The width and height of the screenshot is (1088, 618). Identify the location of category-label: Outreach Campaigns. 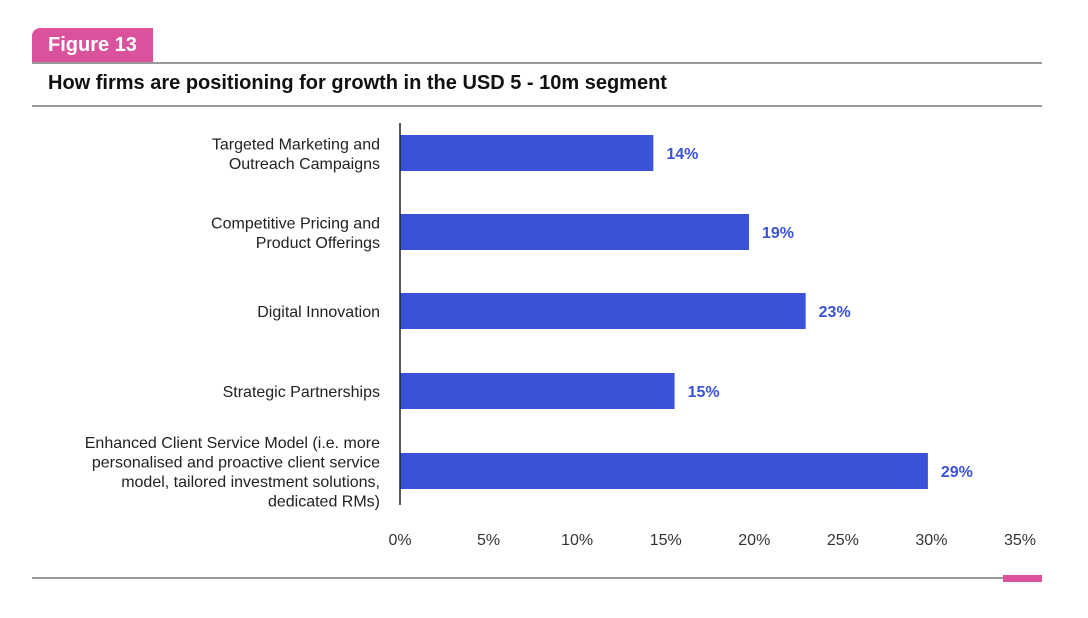
(304, 164).